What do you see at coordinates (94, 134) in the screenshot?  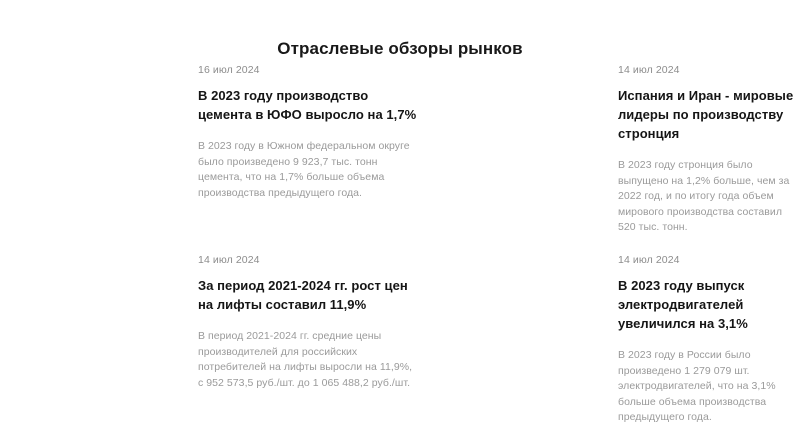 I see `cement-bags-photo` at bounding box center [94, 134].